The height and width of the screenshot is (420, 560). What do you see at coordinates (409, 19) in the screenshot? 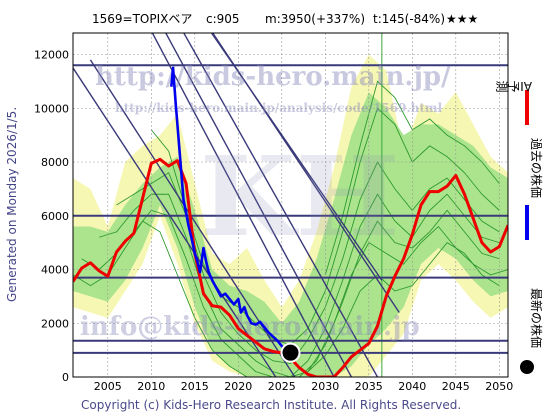
I see `header-target: t:145(-84%)` at bounding box center [409, 19].